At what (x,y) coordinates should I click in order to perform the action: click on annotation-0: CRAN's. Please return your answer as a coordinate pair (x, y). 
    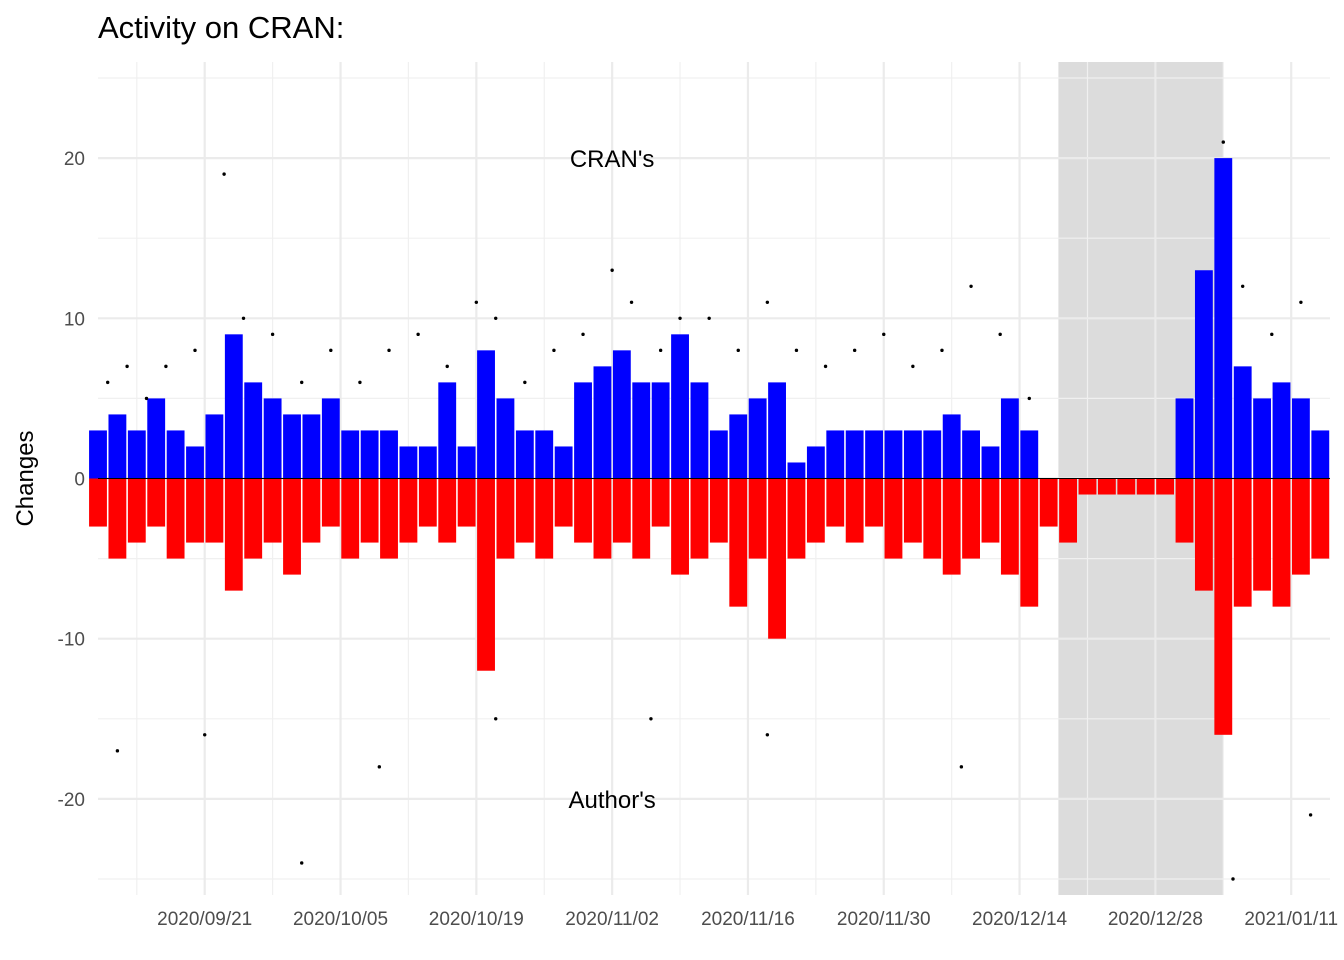
    Looking at the image, I should click on (612, 159).